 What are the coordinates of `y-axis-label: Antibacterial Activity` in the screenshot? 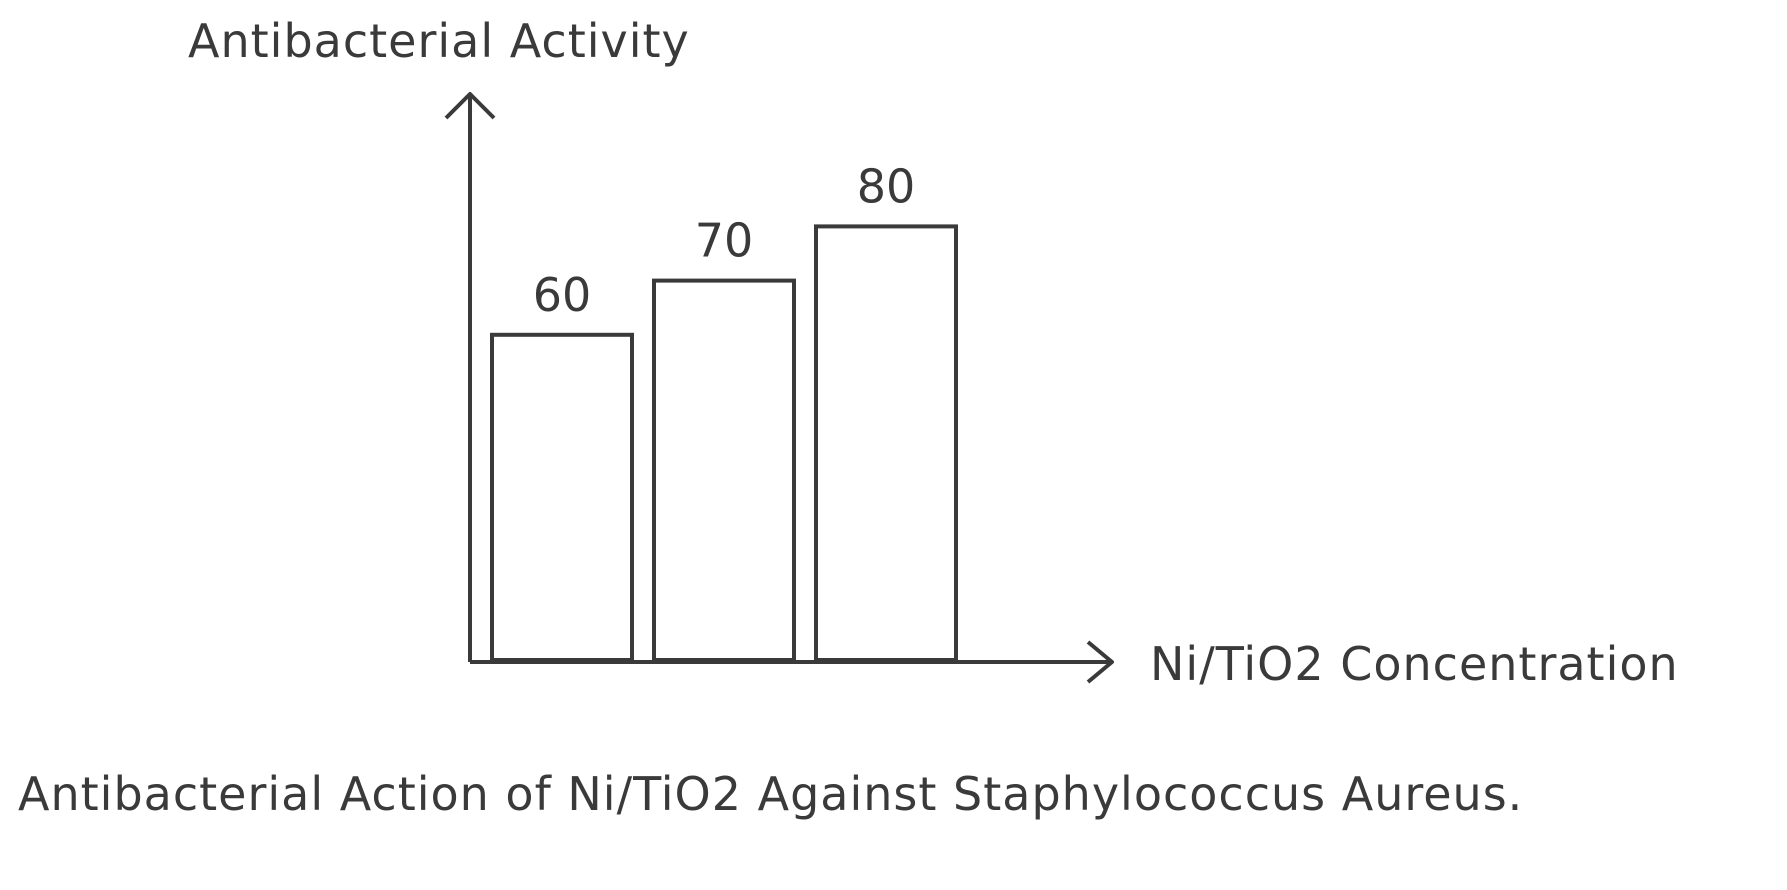 It's located at (439, 41).